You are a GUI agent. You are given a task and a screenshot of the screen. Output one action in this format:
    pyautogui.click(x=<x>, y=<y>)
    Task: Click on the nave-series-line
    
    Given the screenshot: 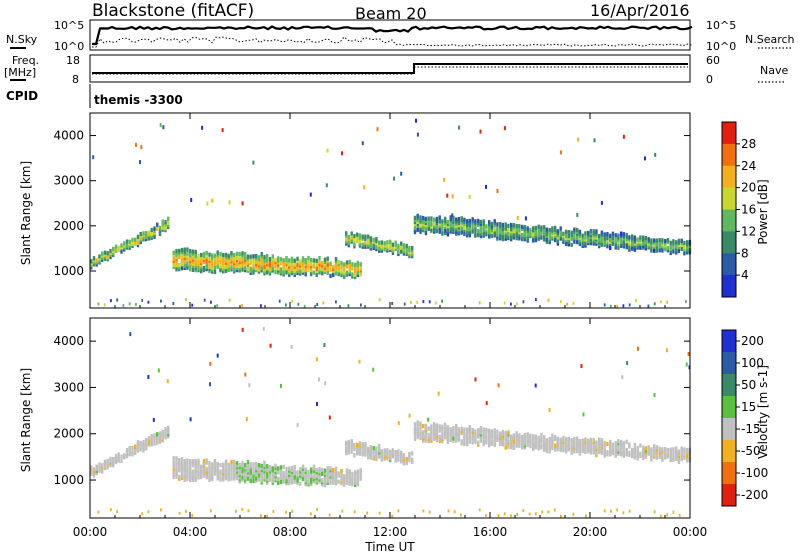 What is the action you would take?
    pyautogui.click(x=390, y=70)
    